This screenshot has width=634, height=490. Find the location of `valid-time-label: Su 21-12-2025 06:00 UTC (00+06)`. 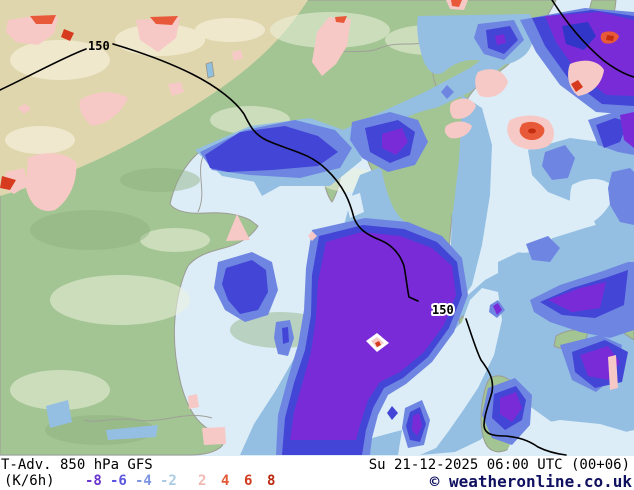

valid-time-label: Su 21-12-2025 06:00 UTC (00+06) is located at coordinates (499, 465).